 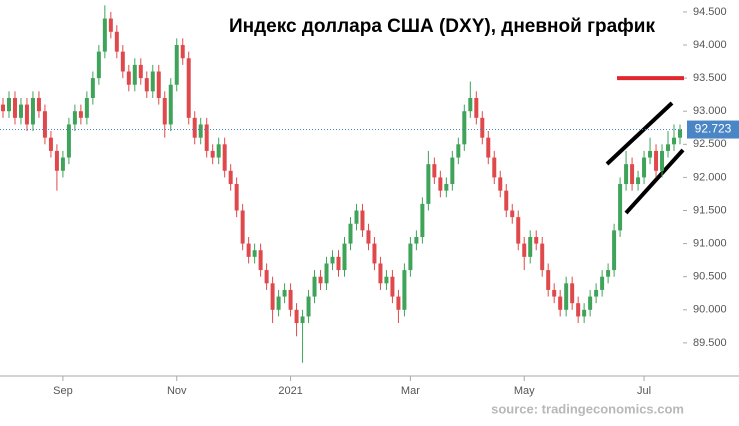 What do you see at coordinates (644, 391) in the screenshot?
I see `x-tick-label: Jul` at bounding box center [644, 391].